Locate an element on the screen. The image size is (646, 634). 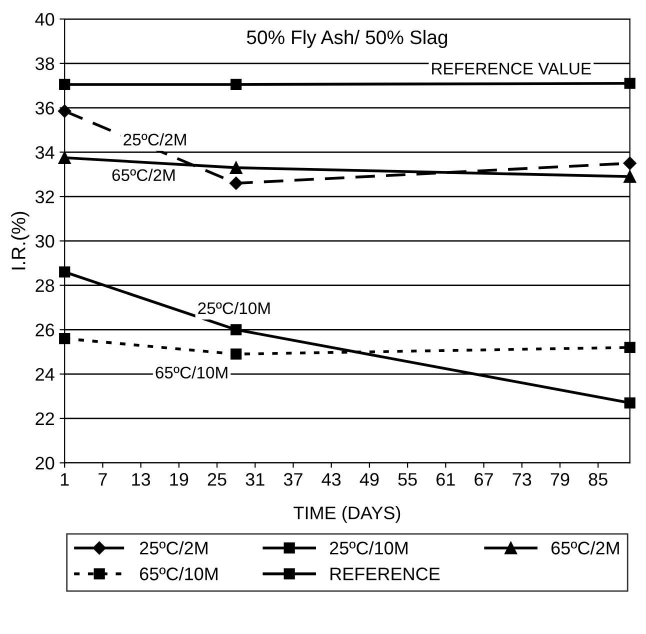
annotation: 65ºC/10M is located at coordinates (192, 372).